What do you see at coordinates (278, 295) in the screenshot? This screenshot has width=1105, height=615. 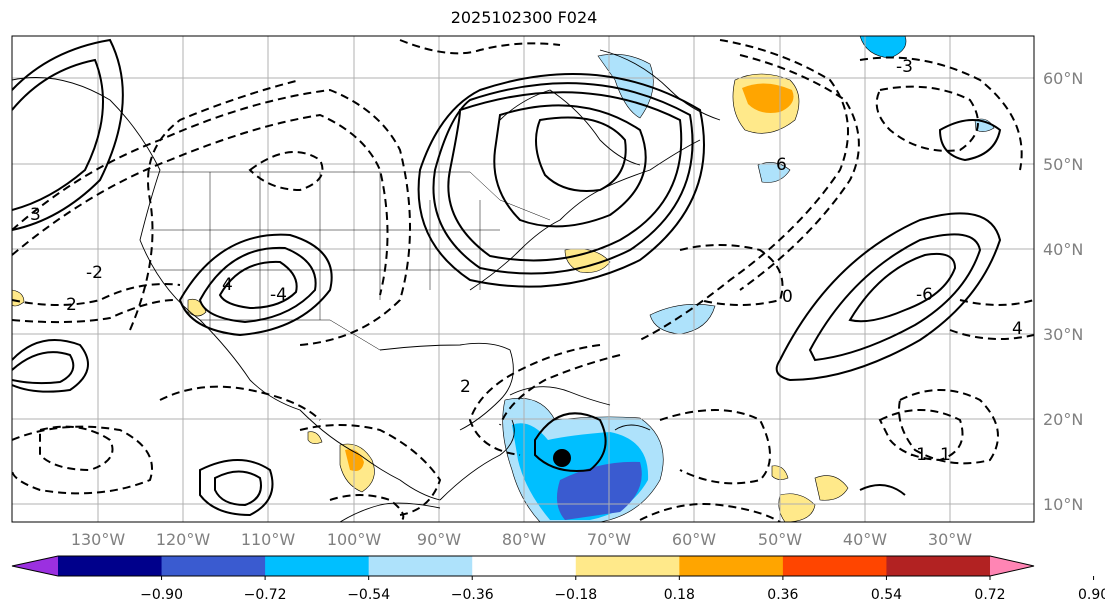 I see `contour-label: -4` at bounding box center [278, 295].